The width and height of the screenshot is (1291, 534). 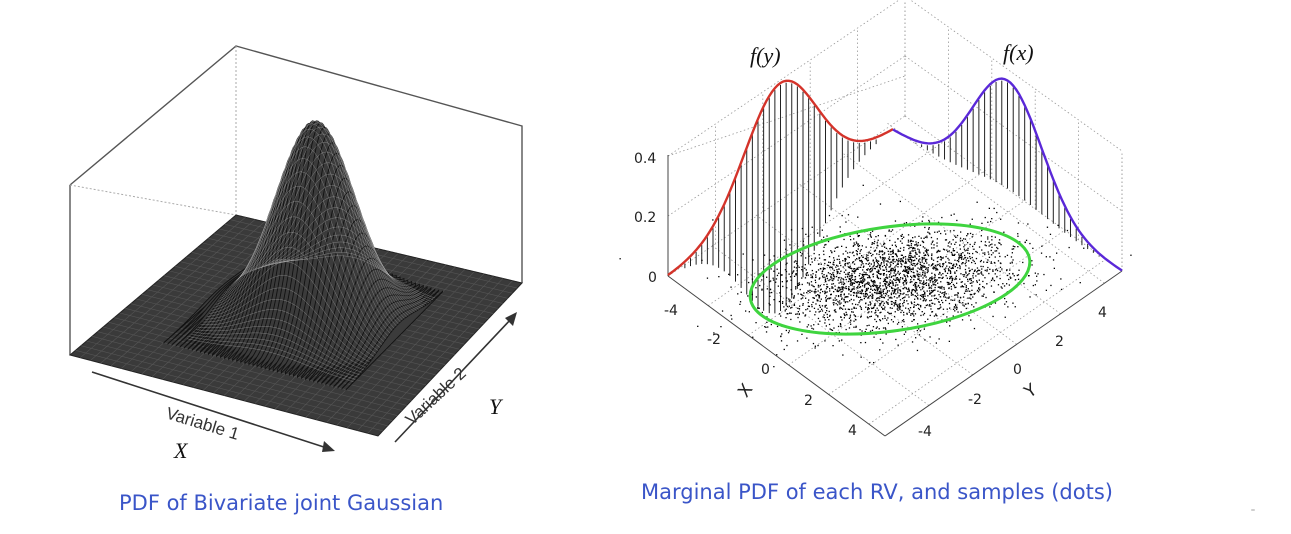 What do you see at coordinates (1016, 76) in the screenshot?
I see `grid-line` at bounding box center [1016, 76].